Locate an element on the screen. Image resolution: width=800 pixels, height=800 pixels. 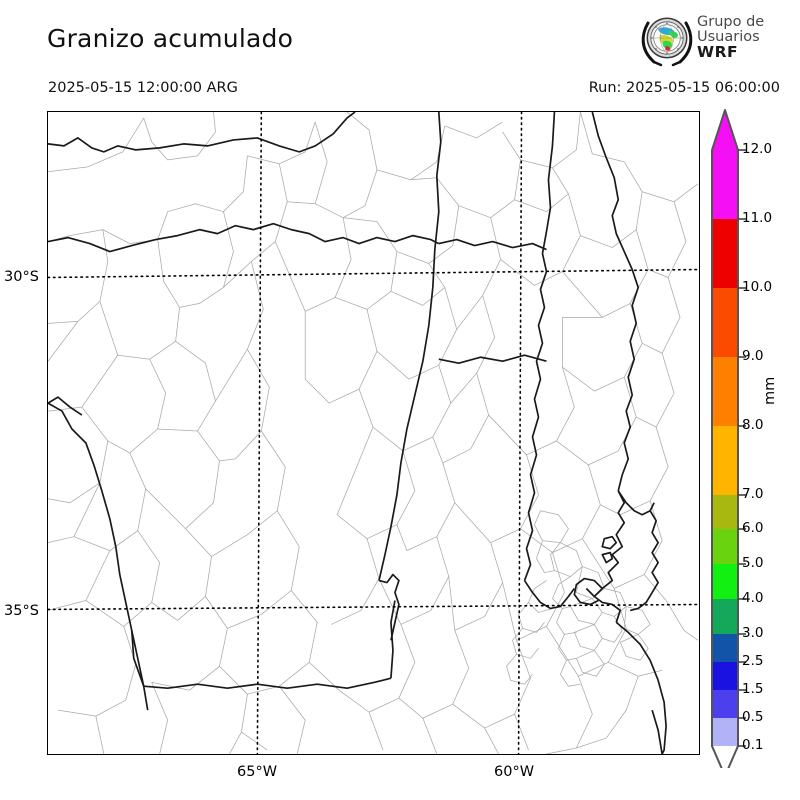
colorbar-tick-0p1: 0.1 is located at coordinates (753, 745).